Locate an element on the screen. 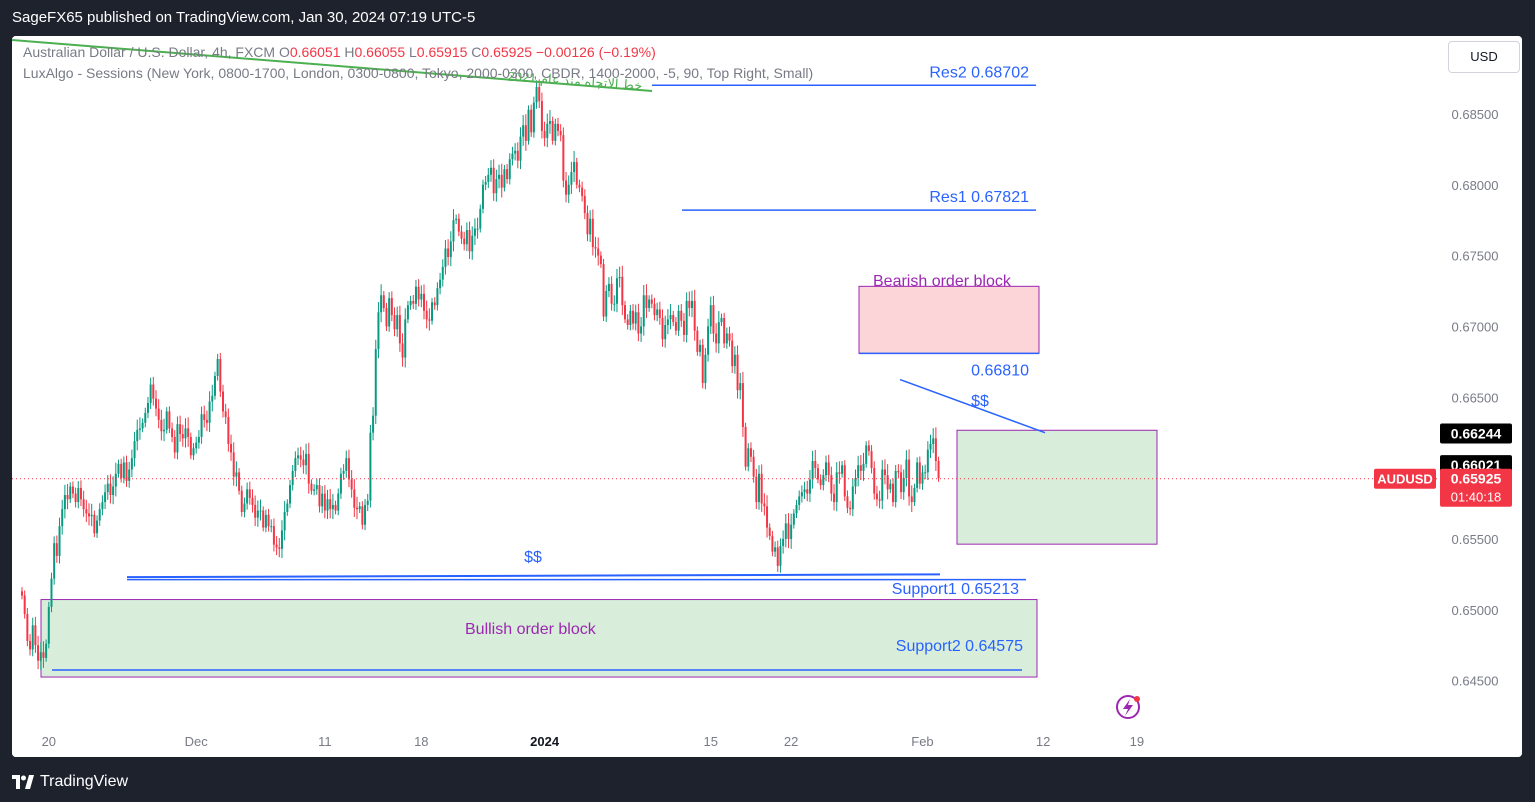  x-tick-label: 22 is located at coordinates (791, 741).